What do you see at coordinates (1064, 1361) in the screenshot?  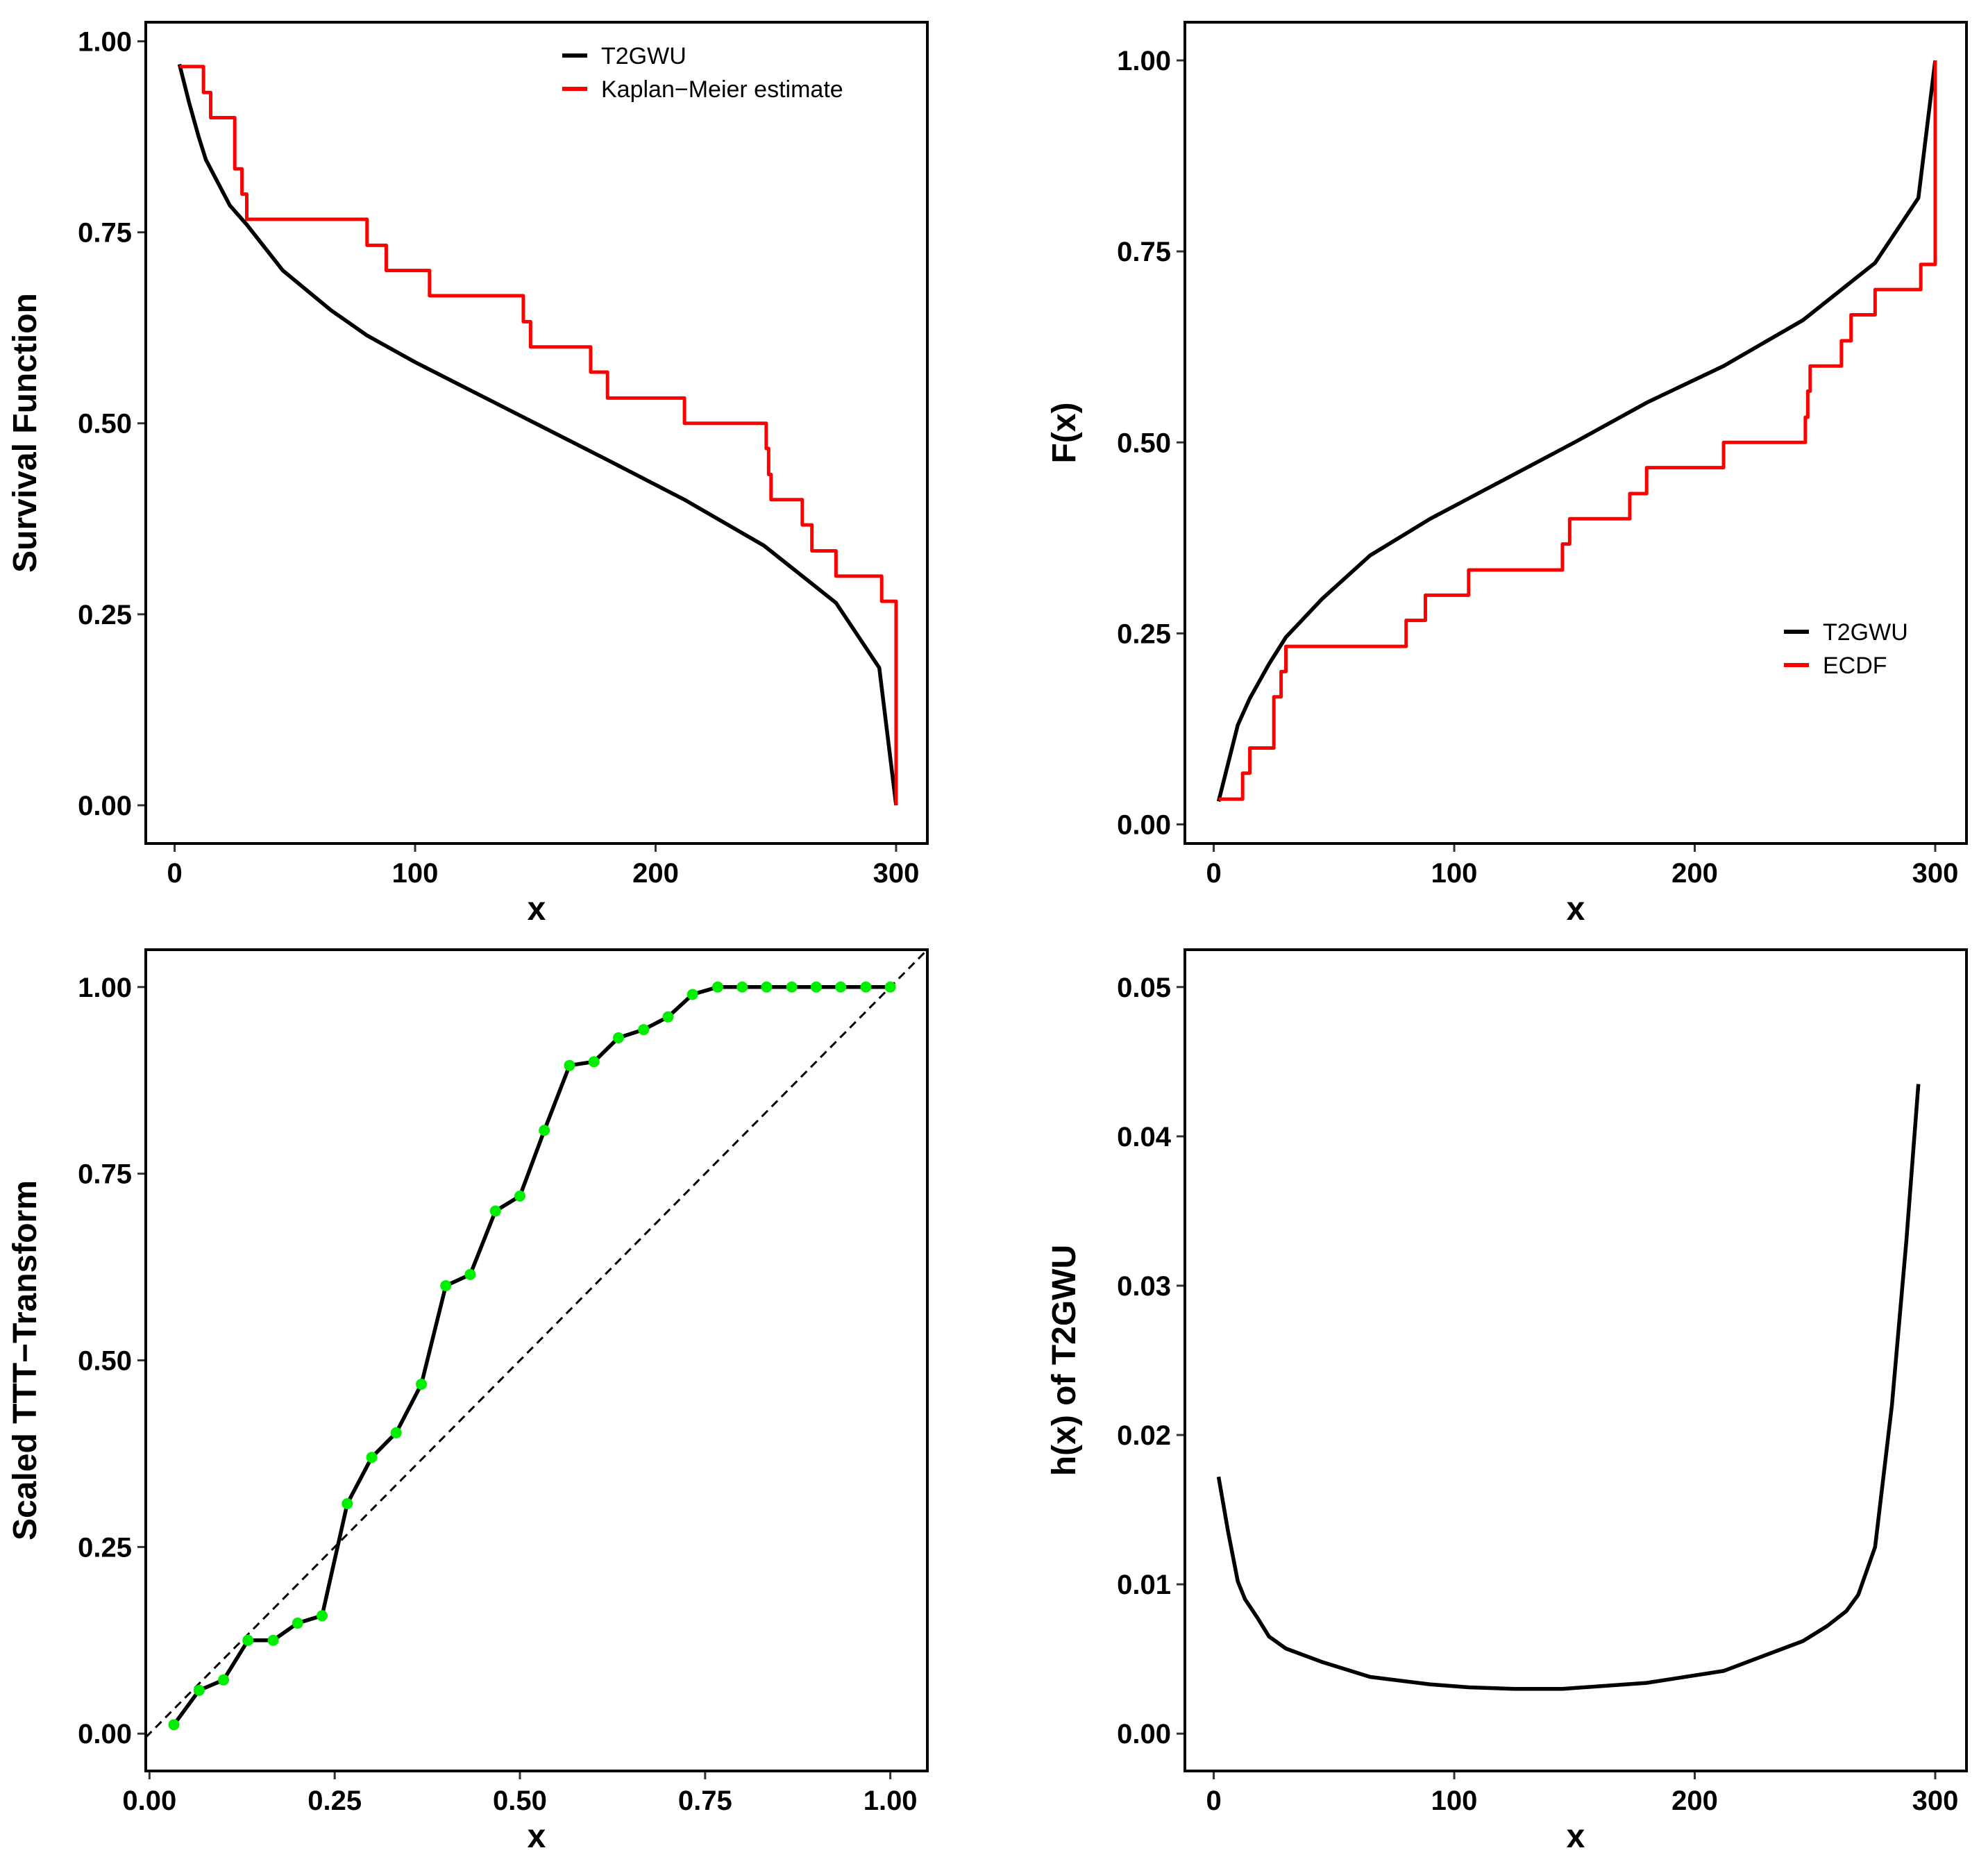 I see `y-axis-title: h(x) of T2GWU` at bounding box center [1064, 1361].